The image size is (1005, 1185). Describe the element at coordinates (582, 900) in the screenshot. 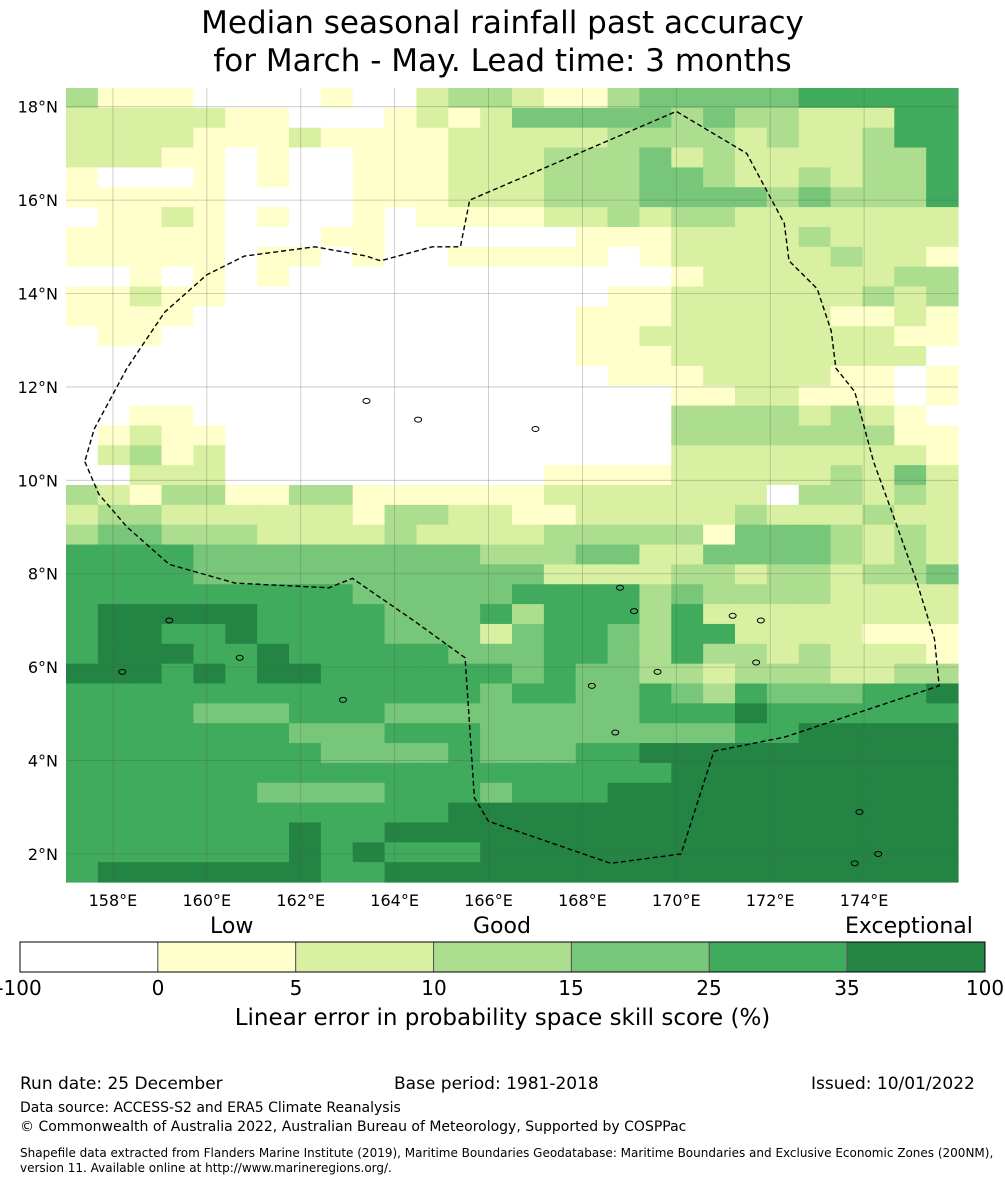

I see `longitude-label: 168°E` at that location.